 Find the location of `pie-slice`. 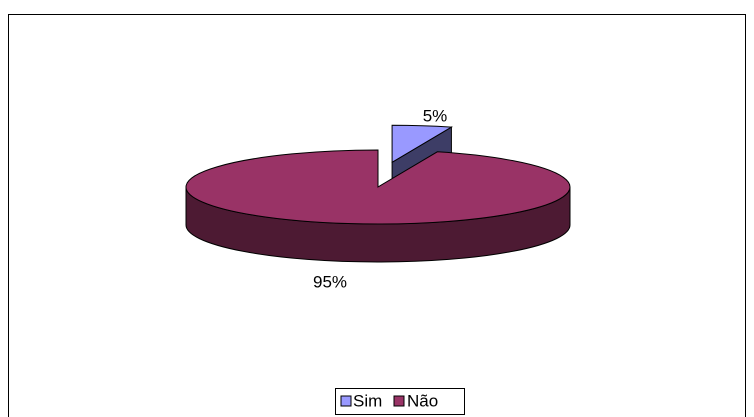

pie-slice is located at coordinates (378, 206).